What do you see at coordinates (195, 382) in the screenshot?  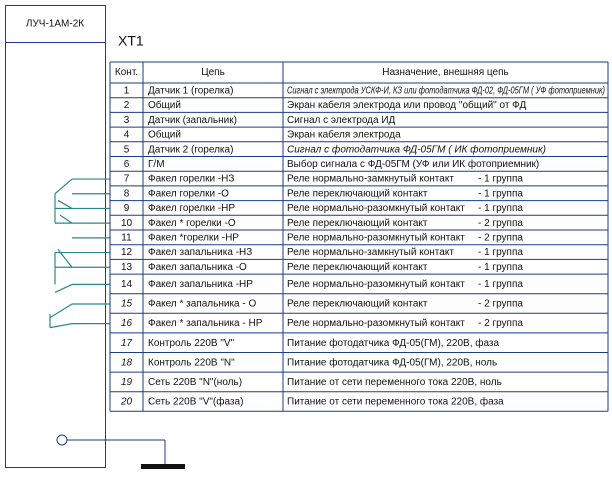 I see `circuit: Сеть 220В "N"(ноль)` at bounding box center [195, 382].